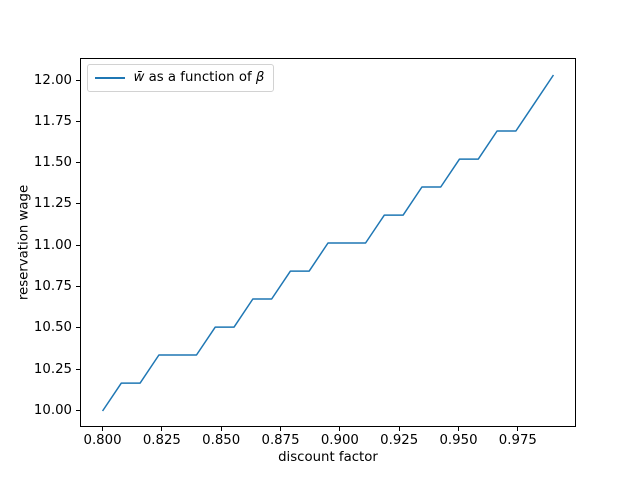  What do you see at coordinates (52, 163) in the screenshot?
I see `y-tick-label: 11.50` at bounding box center [52, 163].